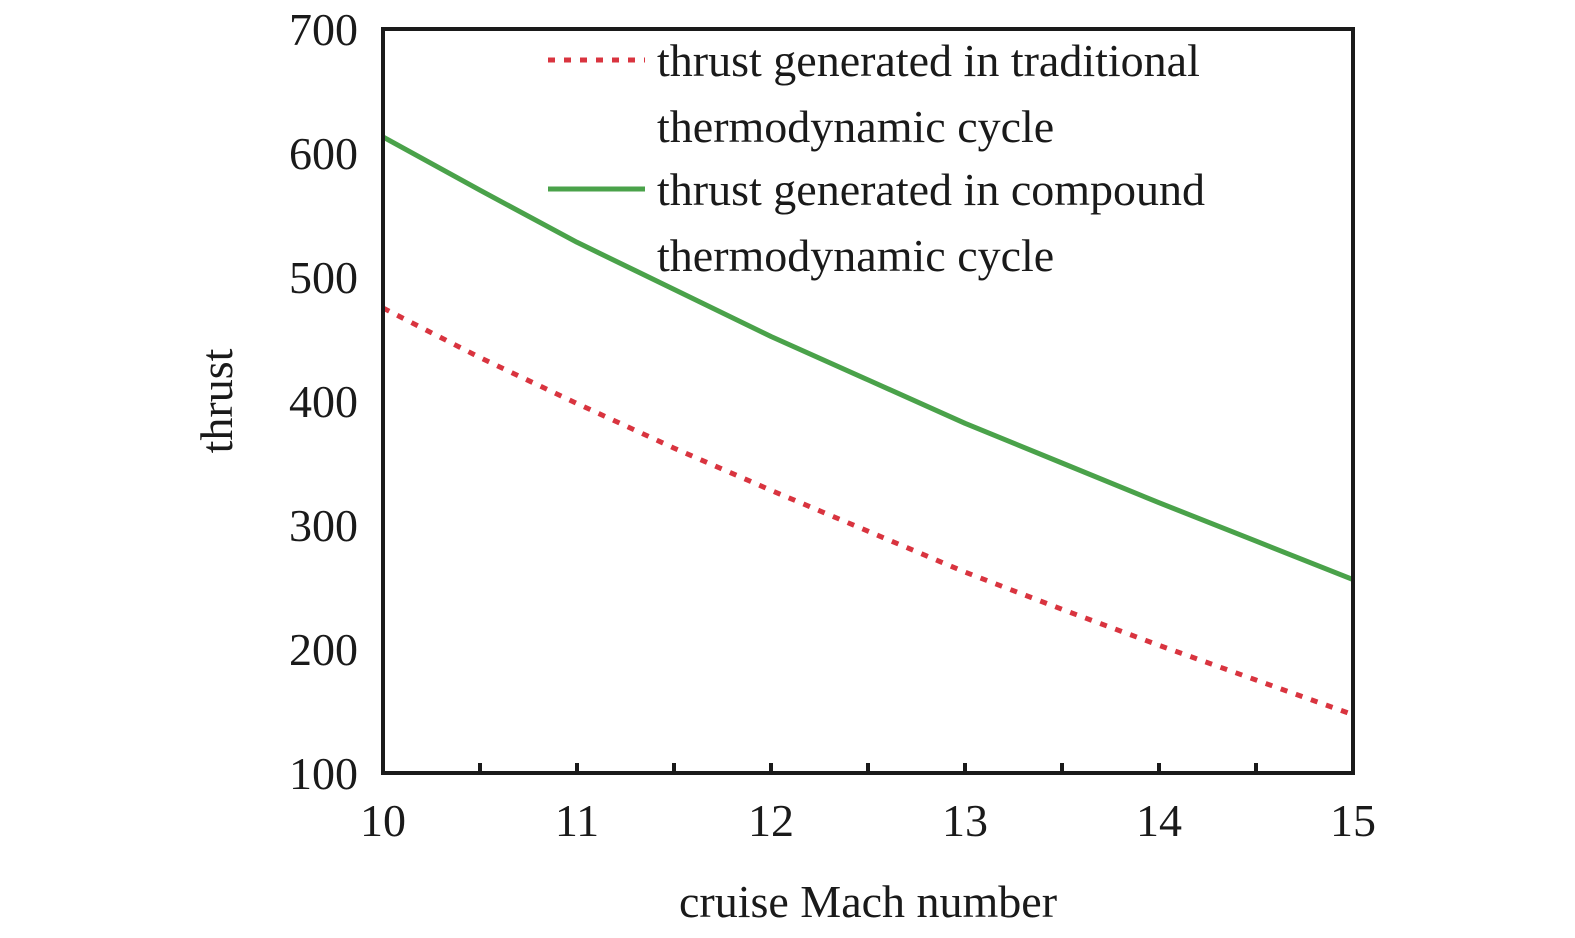 This screenshot has width=1575, height=938. I want to click on y-tick-label: 300, so click(323, 525).